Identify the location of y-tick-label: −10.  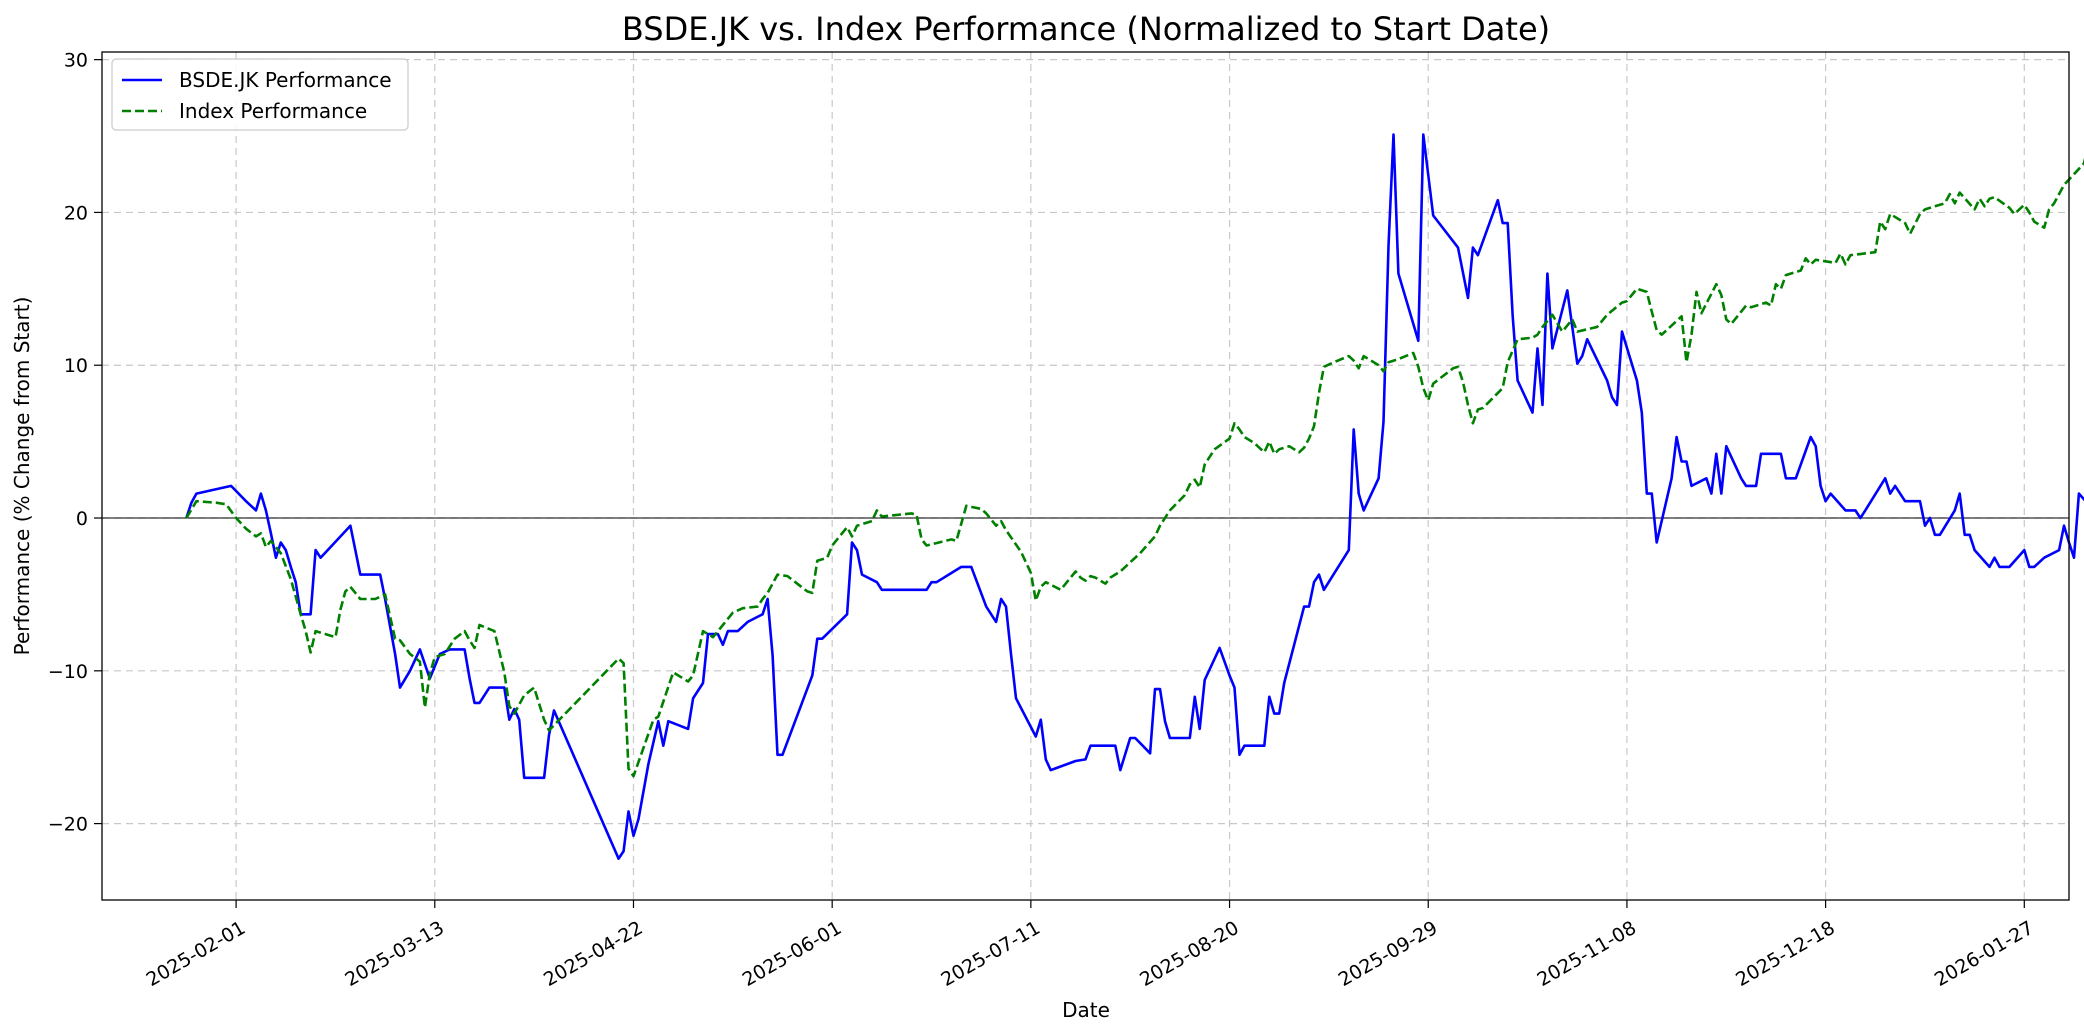
(68, 672).